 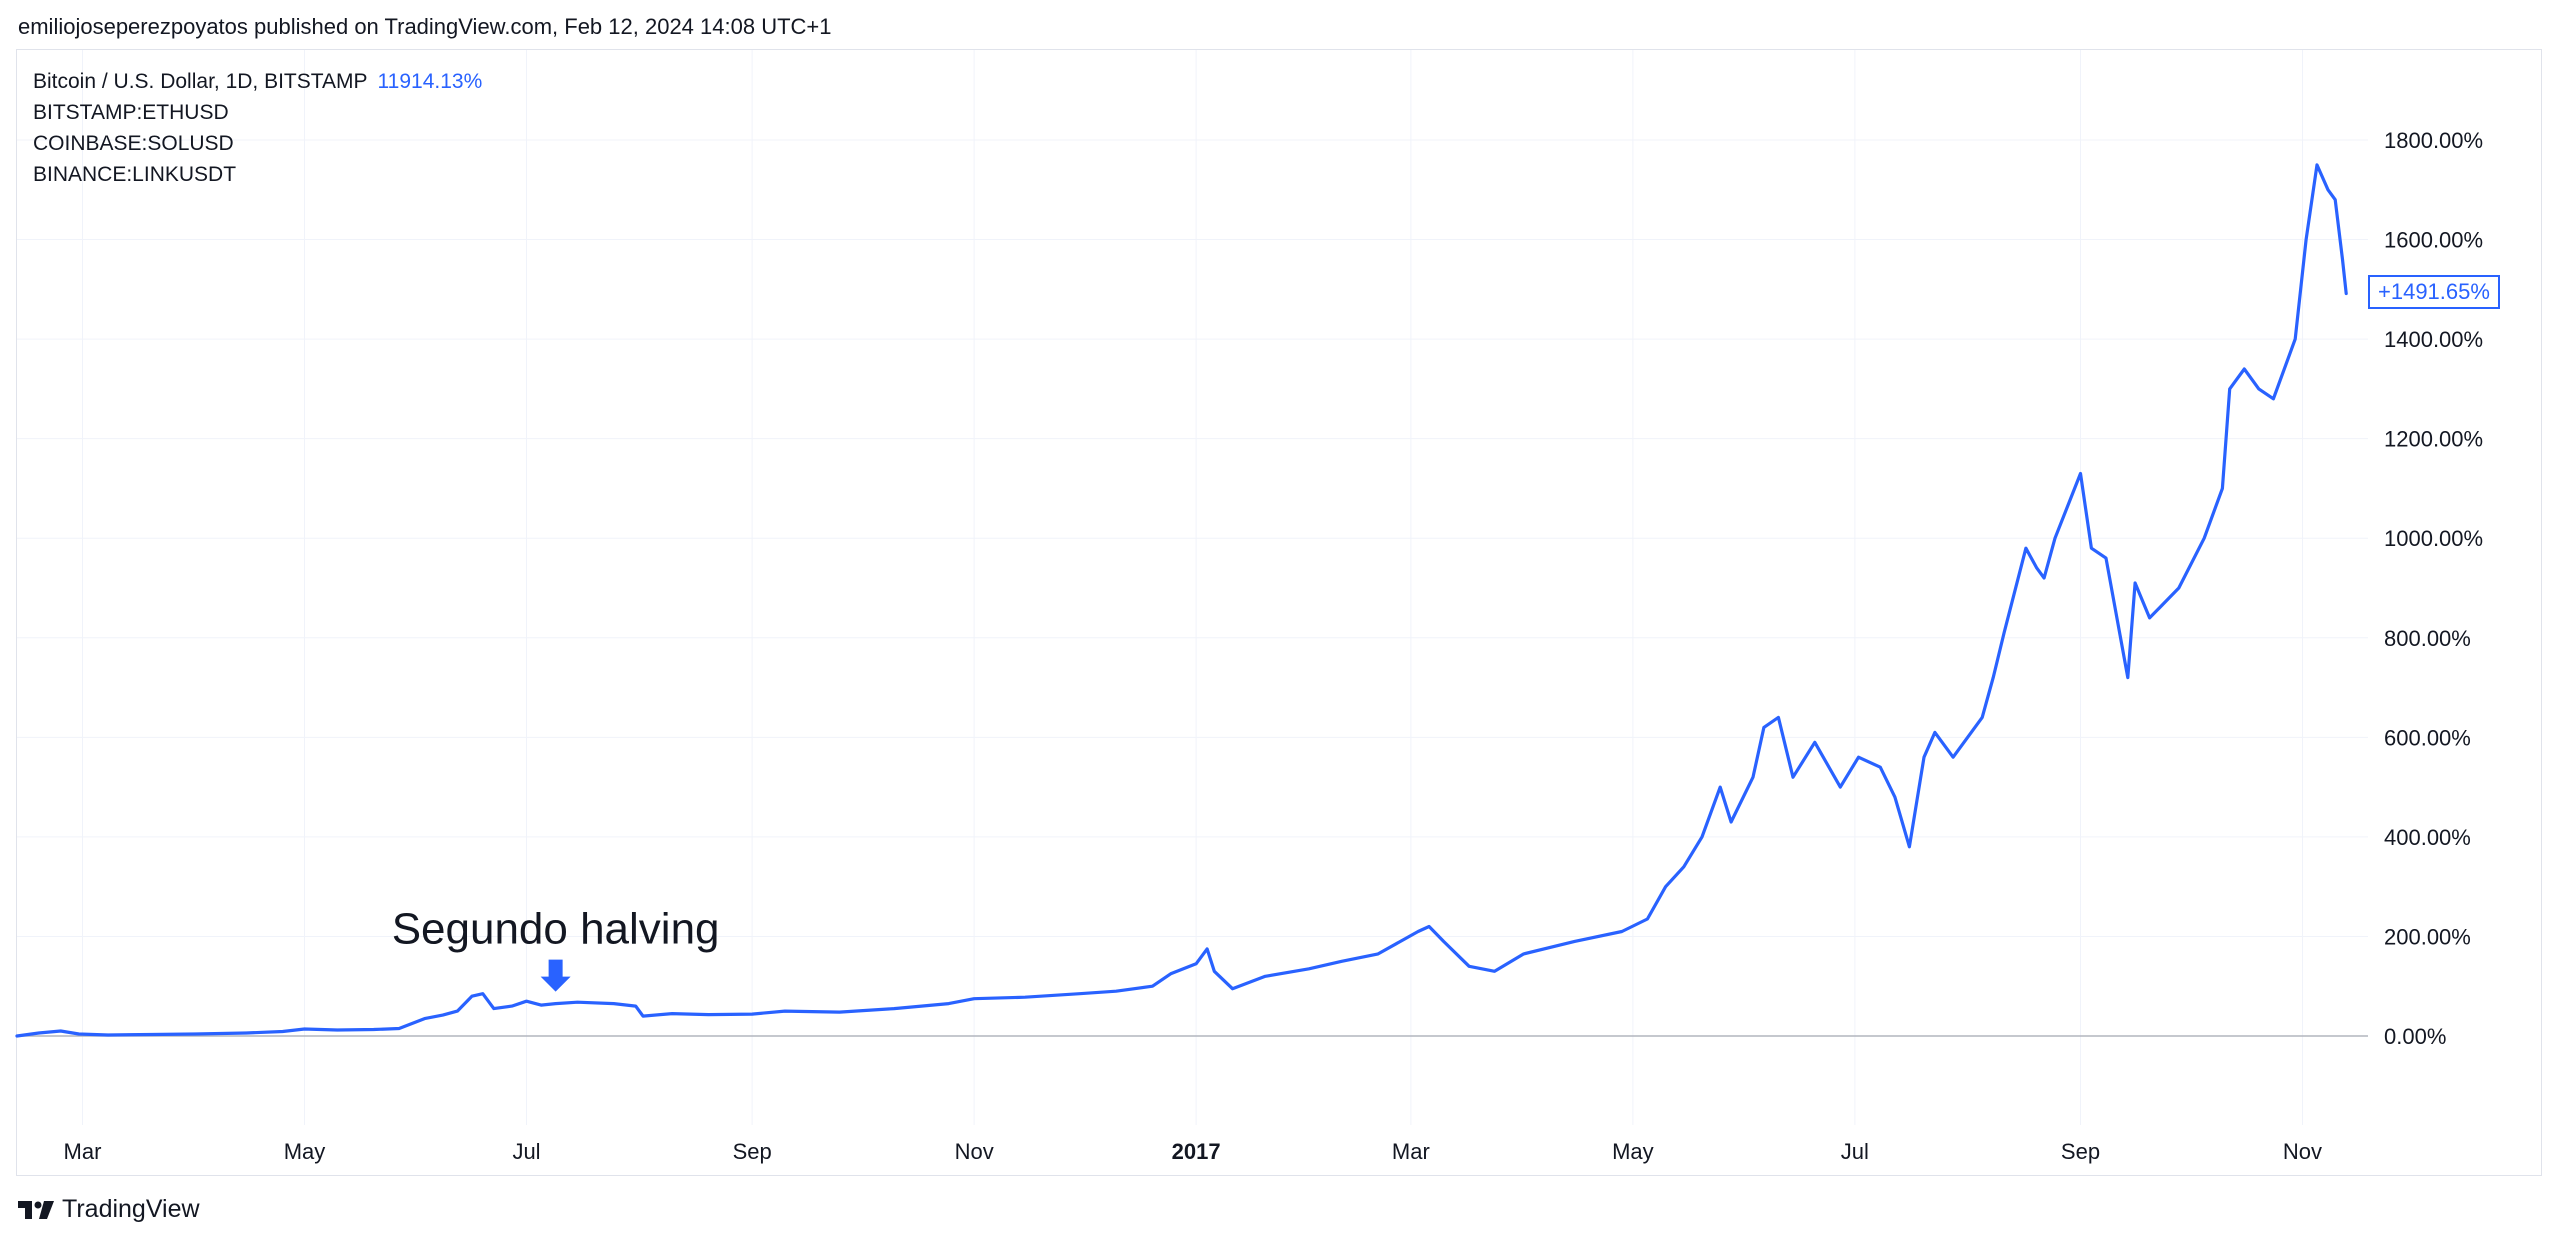 I want to click on legend-symbol-sol: COINBASE:SOLUSD, so click(x=133, y=143).